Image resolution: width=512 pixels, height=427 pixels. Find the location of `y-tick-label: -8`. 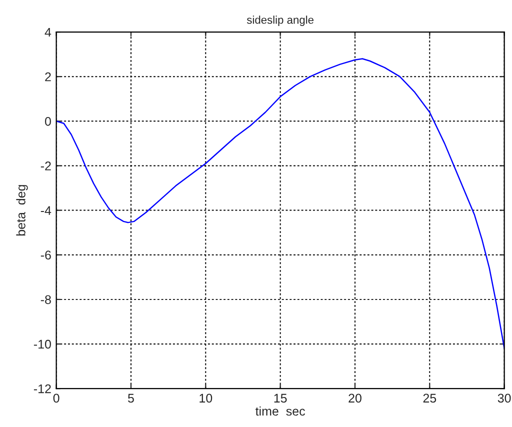

y-tick-label: -8 is located at coordinates (45, 299).